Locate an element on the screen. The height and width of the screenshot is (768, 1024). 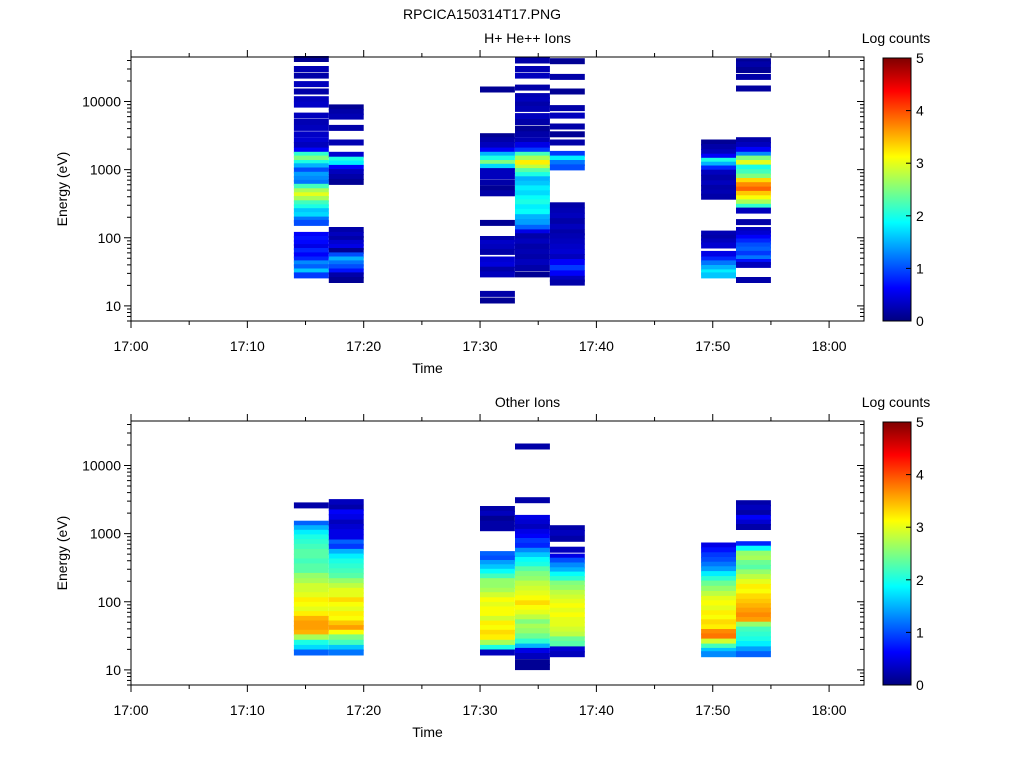
x-tick-label: 17:20 is located at coordinates (363, 346).